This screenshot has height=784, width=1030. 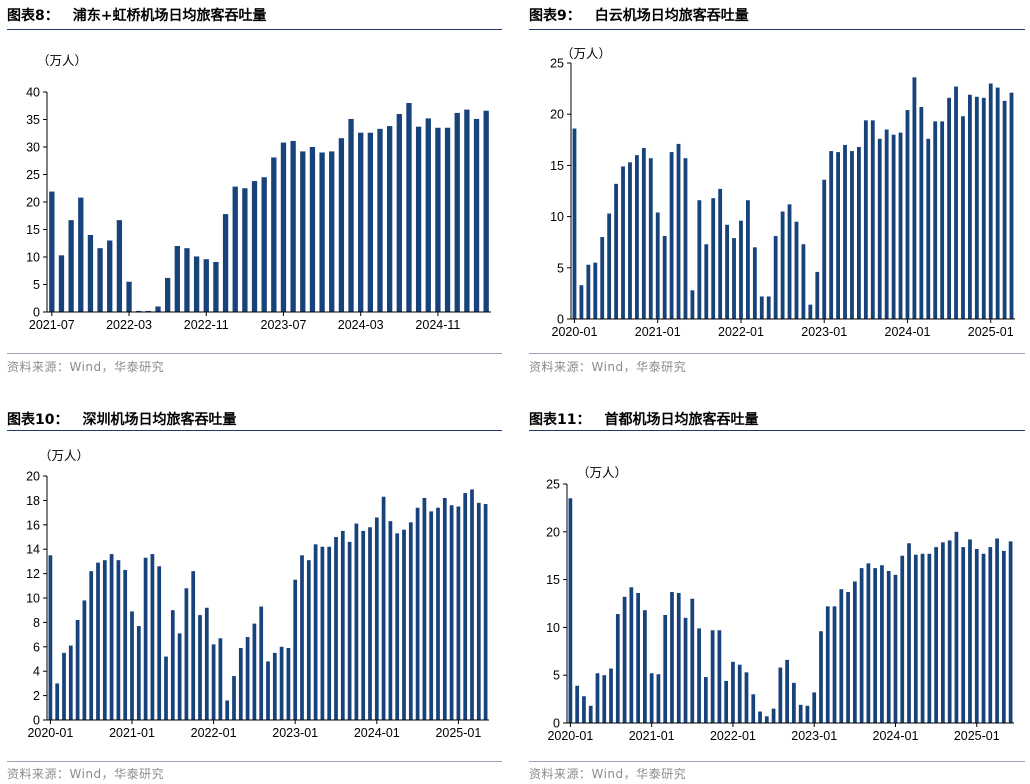 What do you see at coordinates (284, 325) in the screenshot?
I see `x-tick-label: 2023-07` at bounding box center [284, 325].